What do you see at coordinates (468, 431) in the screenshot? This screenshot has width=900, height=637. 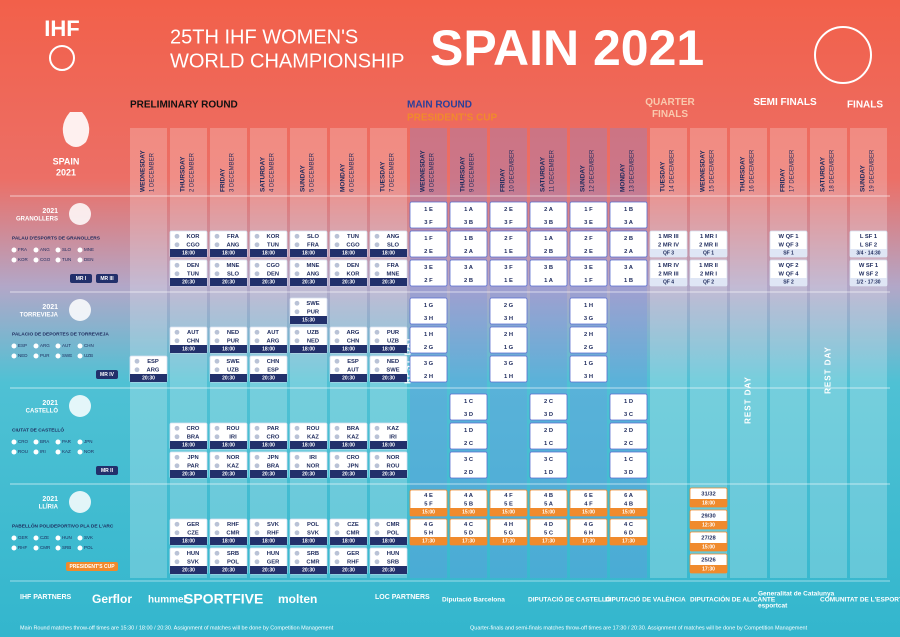 I see `team: 1 D` at bounding box center [468, 431].